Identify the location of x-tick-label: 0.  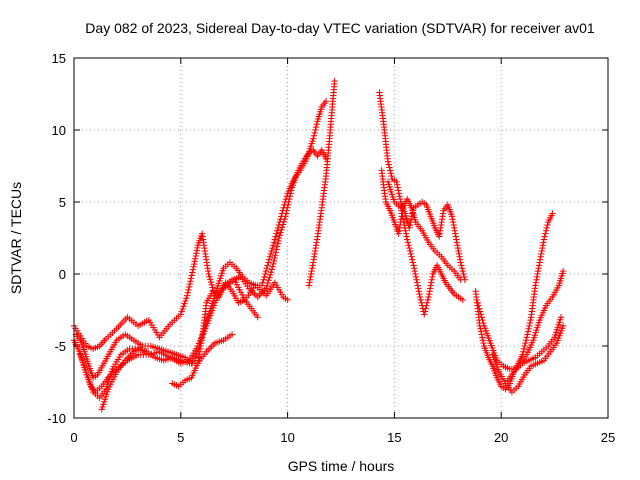
(73, 437).